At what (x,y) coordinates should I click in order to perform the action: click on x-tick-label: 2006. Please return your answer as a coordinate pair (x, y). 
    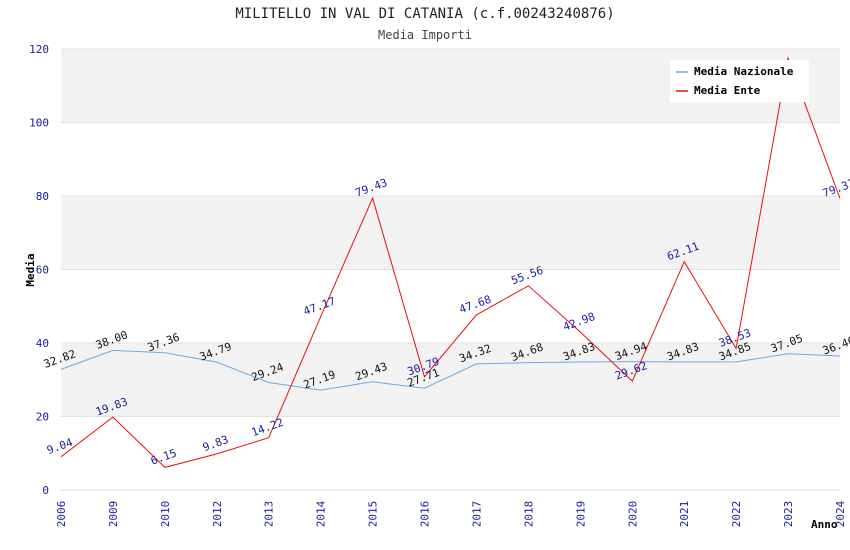
    Looking at the image, I should click on (61, 514).